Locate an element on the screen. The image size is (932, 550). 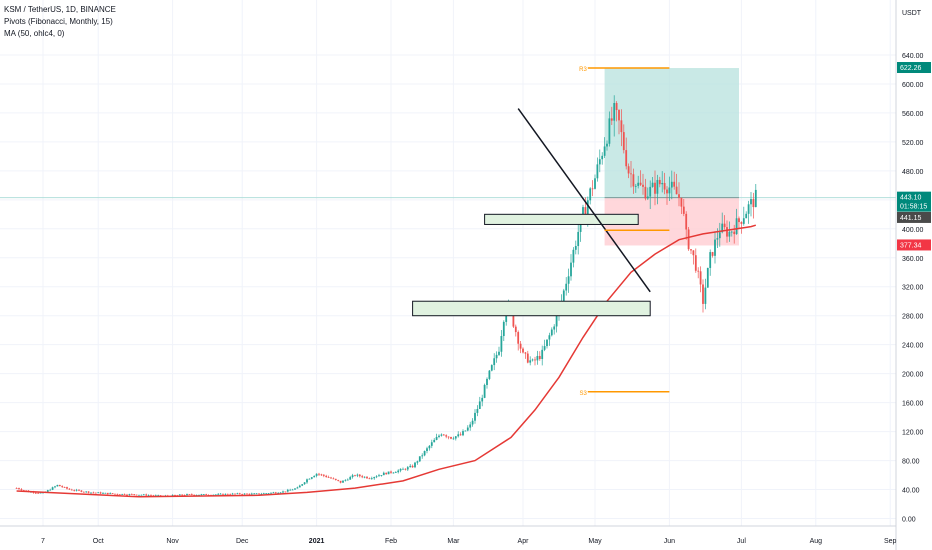
target-price-tag-bg is located at coordinates (914, 68).